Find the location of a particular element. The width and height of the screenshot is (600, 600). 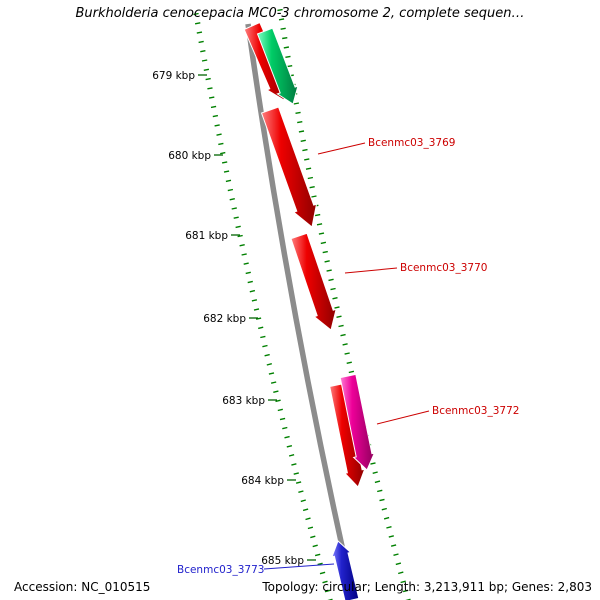

gene-label-3770: Bcenmc03_3770 is located at coordinates (443, 268).